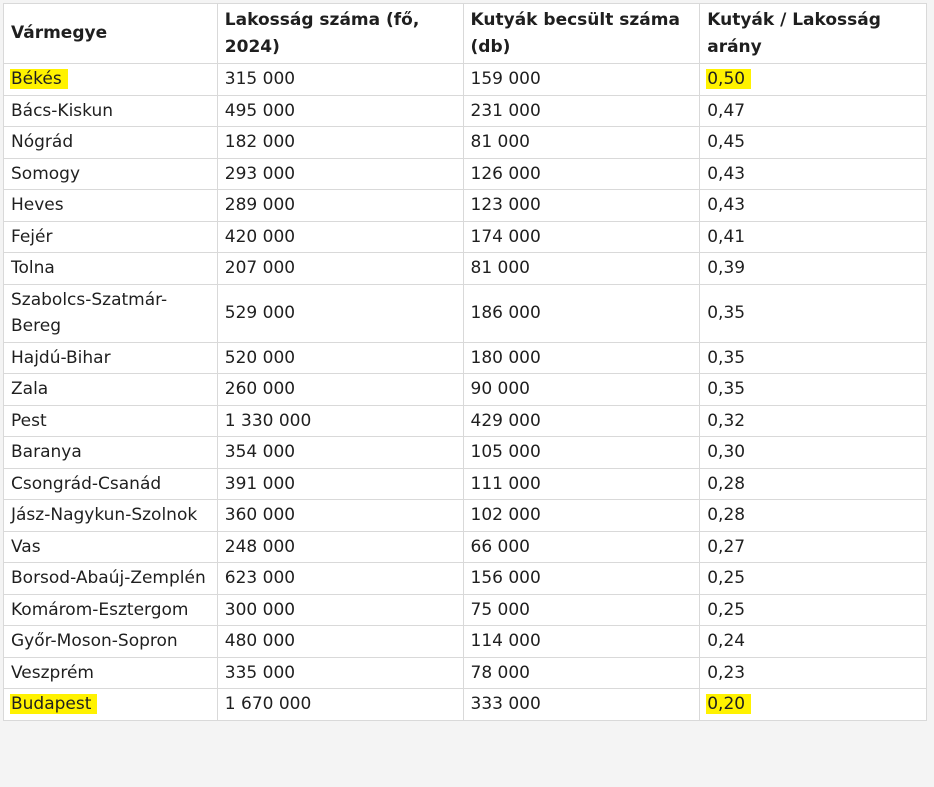 The width and height of the screenshot is (934, 787). Describe the element at coordinates (340, 578) in the screenshot. I see `table-cell: 623 000` at that location.